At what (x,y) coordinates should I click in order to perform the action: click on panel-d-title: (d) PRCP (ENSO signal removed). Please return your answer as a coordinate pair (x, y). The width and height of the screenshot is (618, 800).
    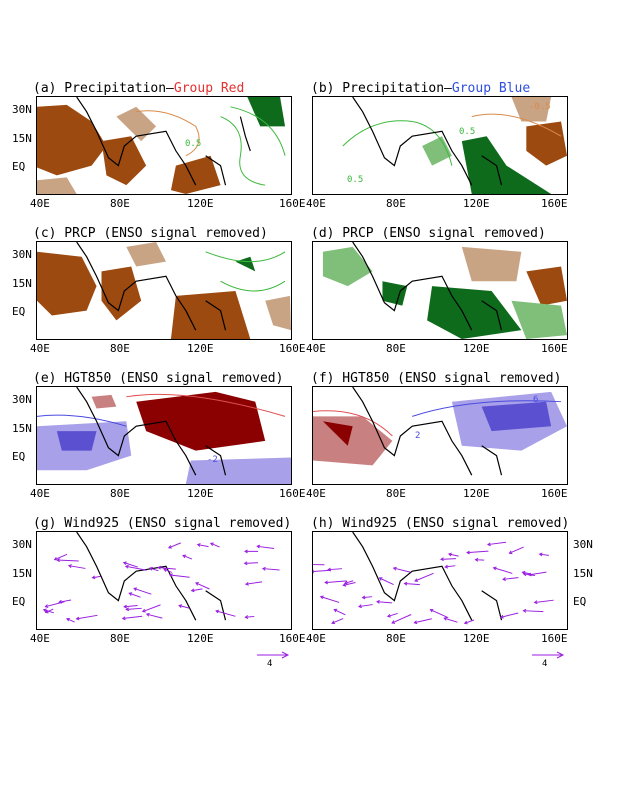
    Looking at the image, I should click on (428, 233).